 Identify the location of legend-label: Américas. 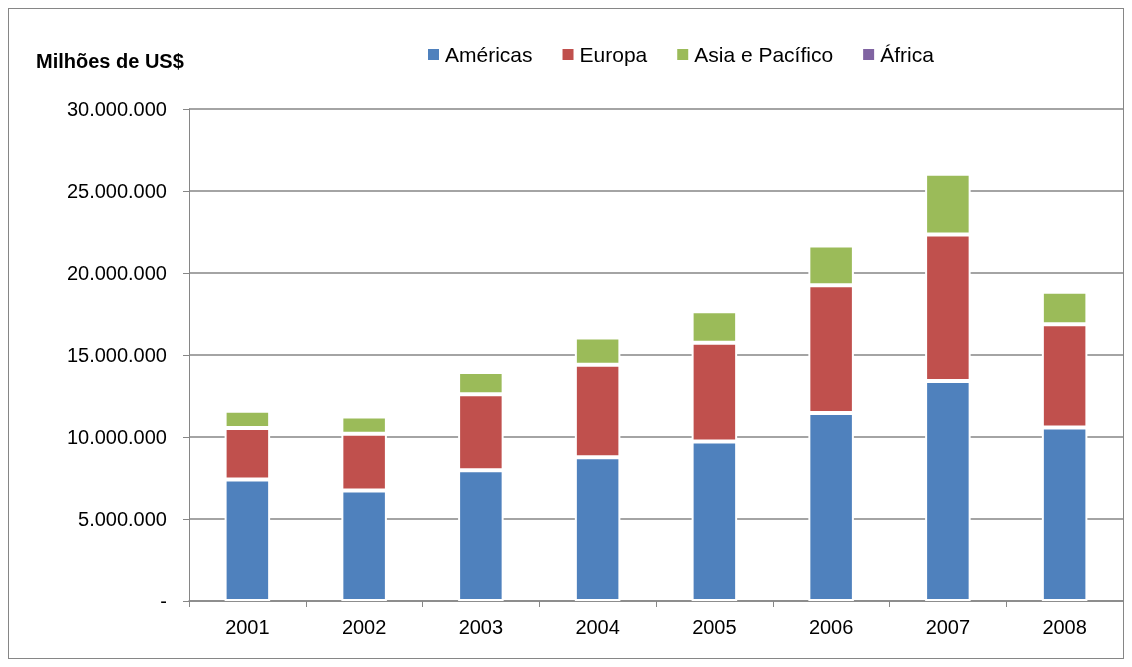
(489, 54).